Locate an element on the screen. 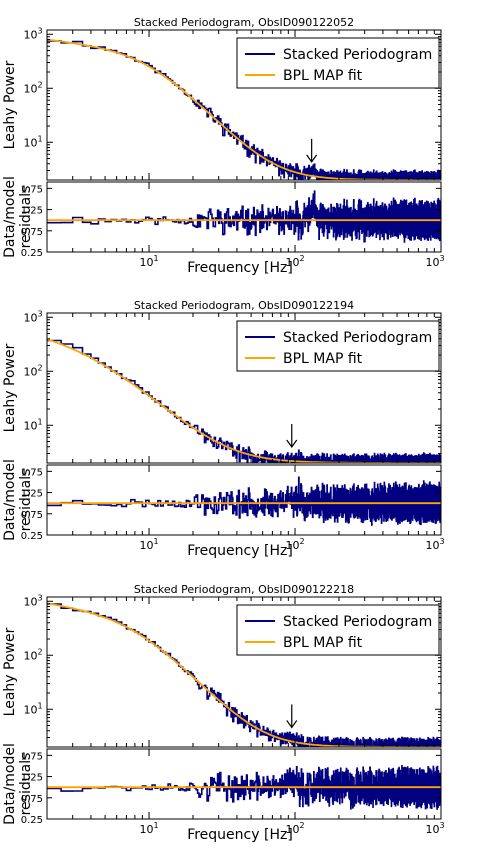  chart-title: Stacked Periodogram, ObsID090122218 is located at coordinates (244, 589).